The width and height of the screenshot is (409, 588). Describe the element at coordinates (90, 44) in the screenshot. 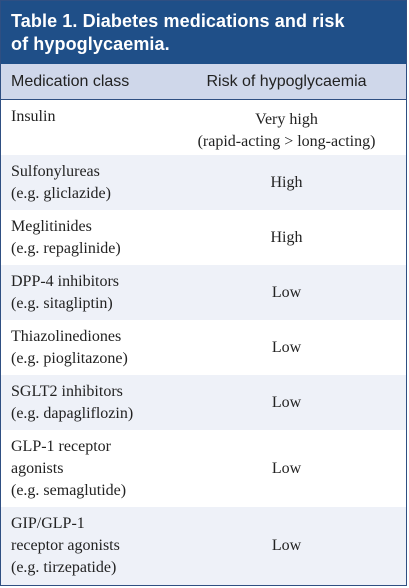

I see `table-title-line-2: of hypoglycaemia.` at that location.